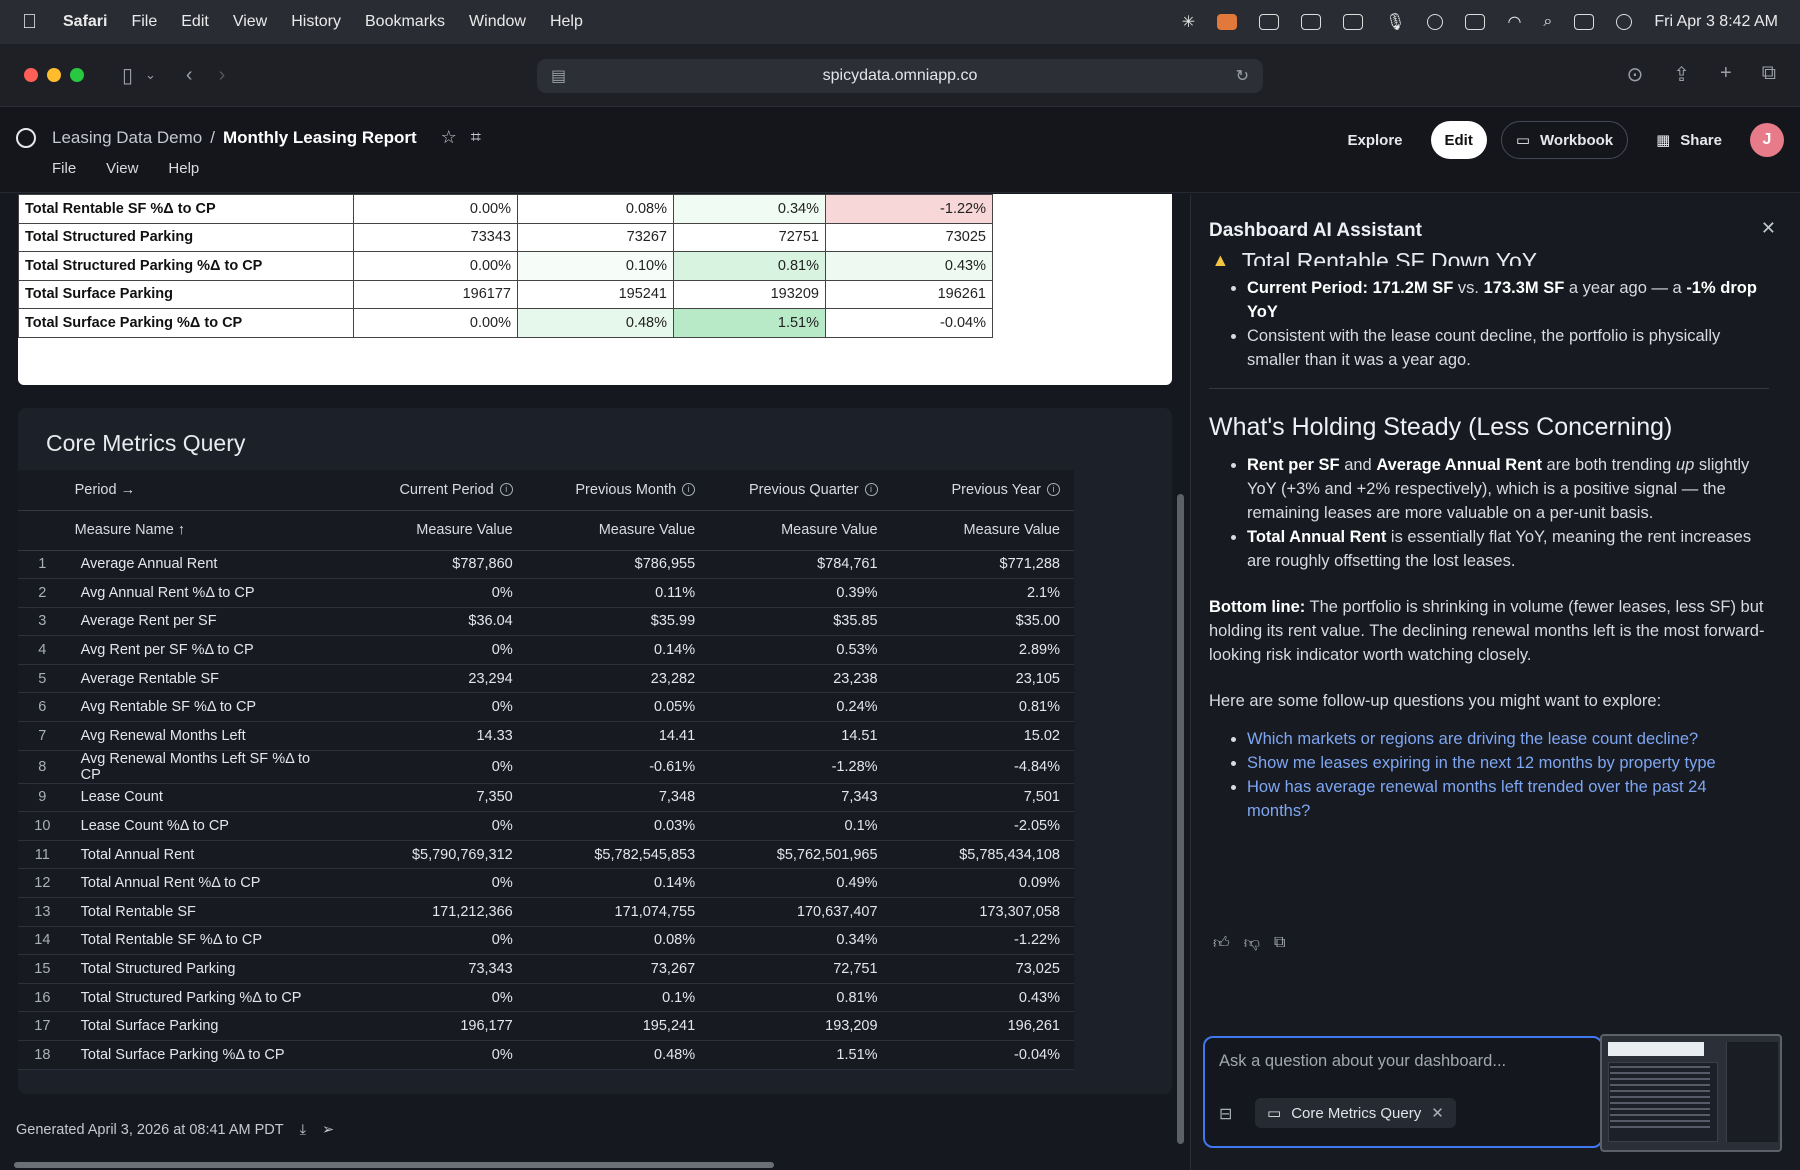  What do you see at coordinates (184, 168) in the screenshot?
I see `app-menu-help: Help` at bounding box center [184, 168].